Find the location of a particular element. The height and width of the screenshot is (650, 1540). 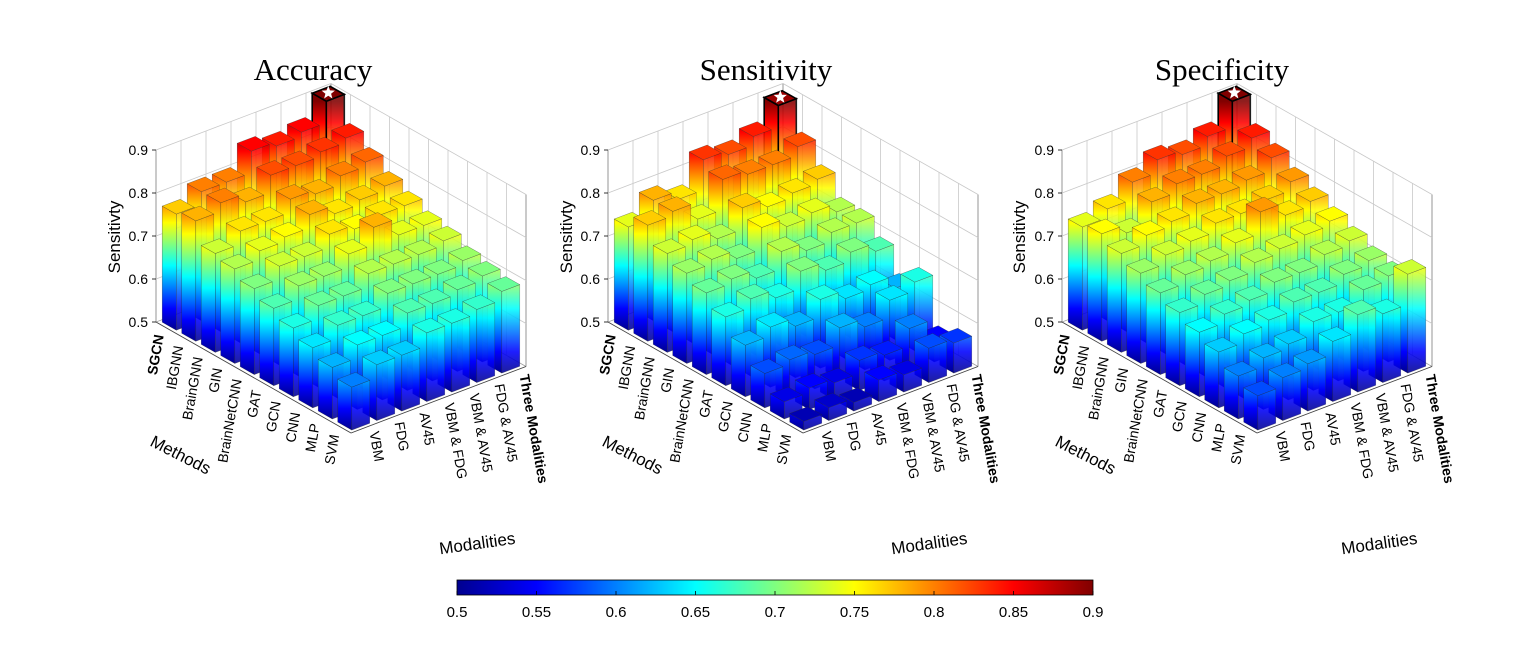

colorbar-tick-label: 0.5 is located at coordinates (457, 612).